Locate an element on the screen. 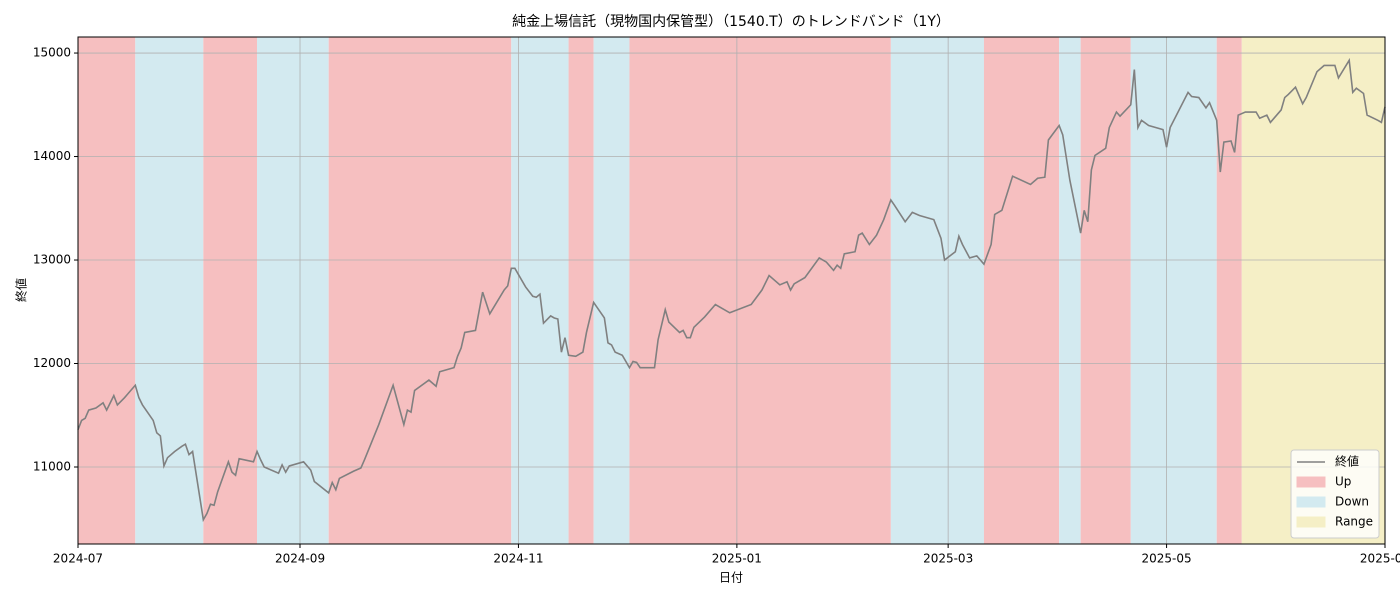 The height and width of the screenshot is (600, 1400). x-tick-label: 2025-03 is located at coordinates (948, 559).